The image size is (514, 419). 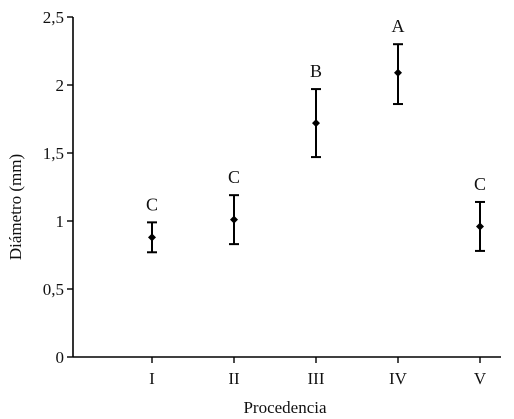 What do you see at coordinates (316, 378) in the screenshot?
I see `x-tick-label-2: III` at bounding box center [316, 378].